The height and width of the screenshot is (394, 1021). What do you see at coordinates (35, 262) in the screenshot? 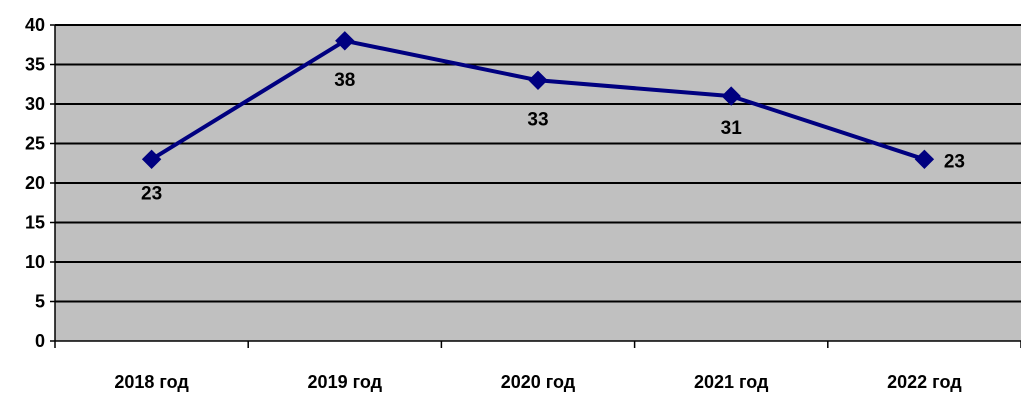
I see `y-tick-label: 10` at bounding box center [35, 262].